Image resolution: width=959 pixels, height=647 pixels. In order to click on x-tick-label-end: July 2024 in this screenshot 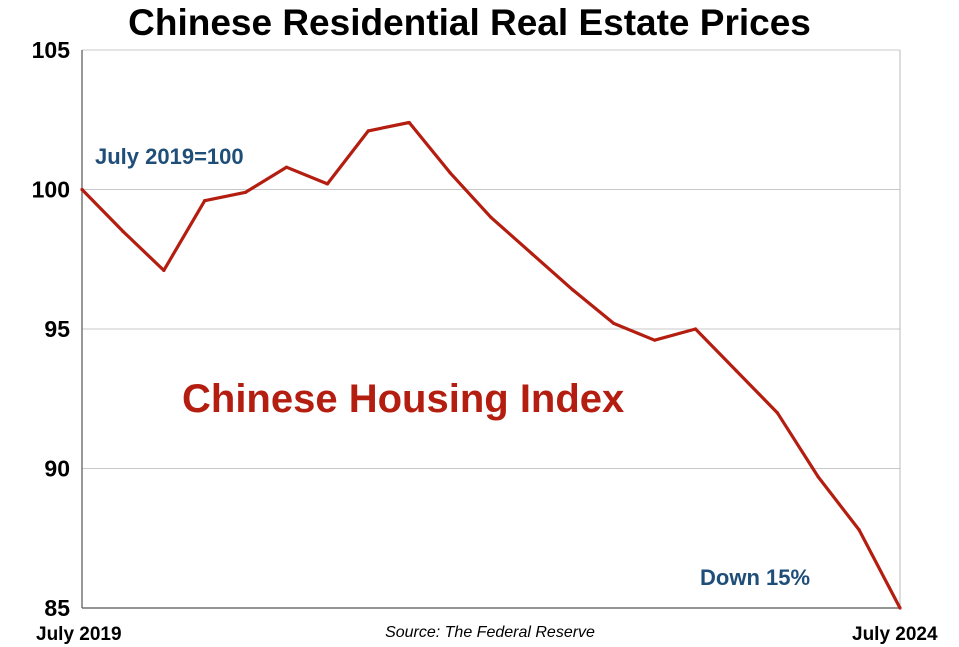, I will do `click(895, 634)`.